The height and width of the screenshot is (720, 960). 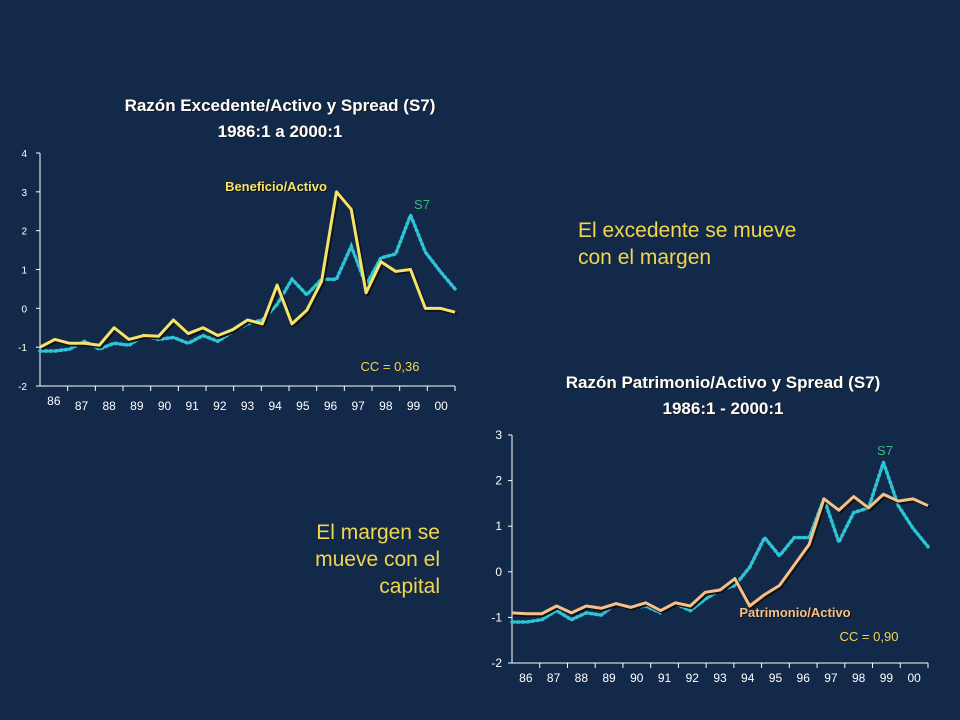 I want to click on chart1-subtitle: 1986:1 a 2000:1, so click(x=280, y=131).